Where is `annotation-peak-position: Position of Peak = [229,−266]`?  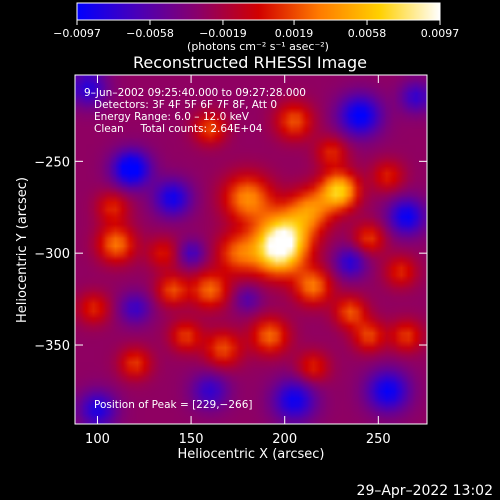
annotation-peak-position: Position of Peak = [229,−266] is located at coordinates (173, 405).